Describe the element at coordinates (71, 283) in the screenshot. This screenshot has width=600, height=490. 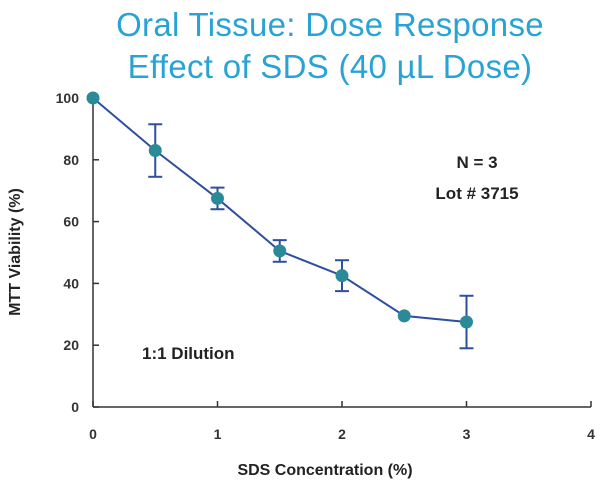
I see `y-tick-label: 40` at that location.